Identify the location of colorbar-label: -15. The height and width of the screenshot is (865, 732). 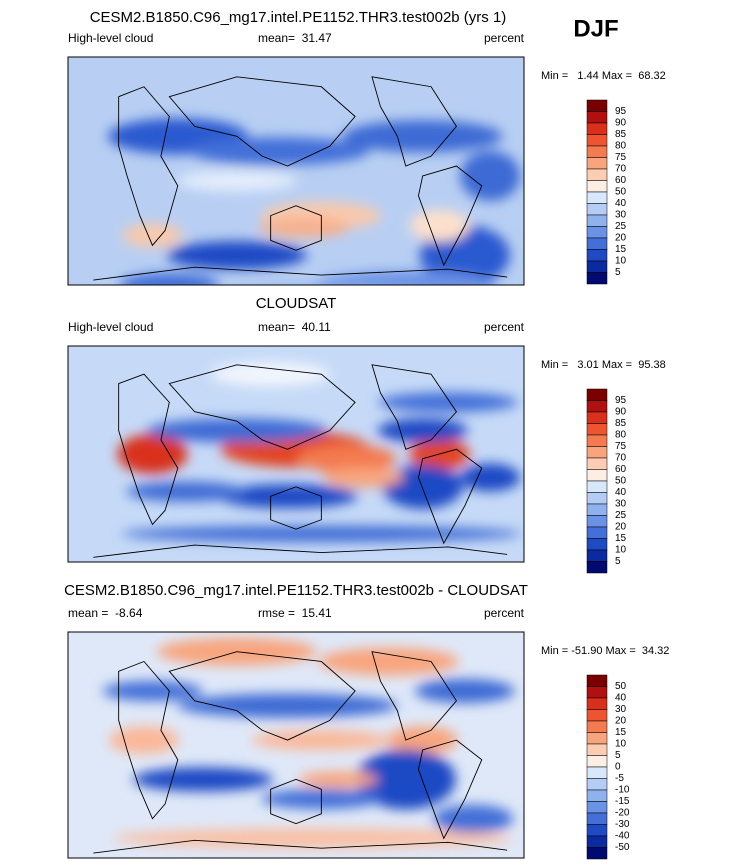
(622, 801).